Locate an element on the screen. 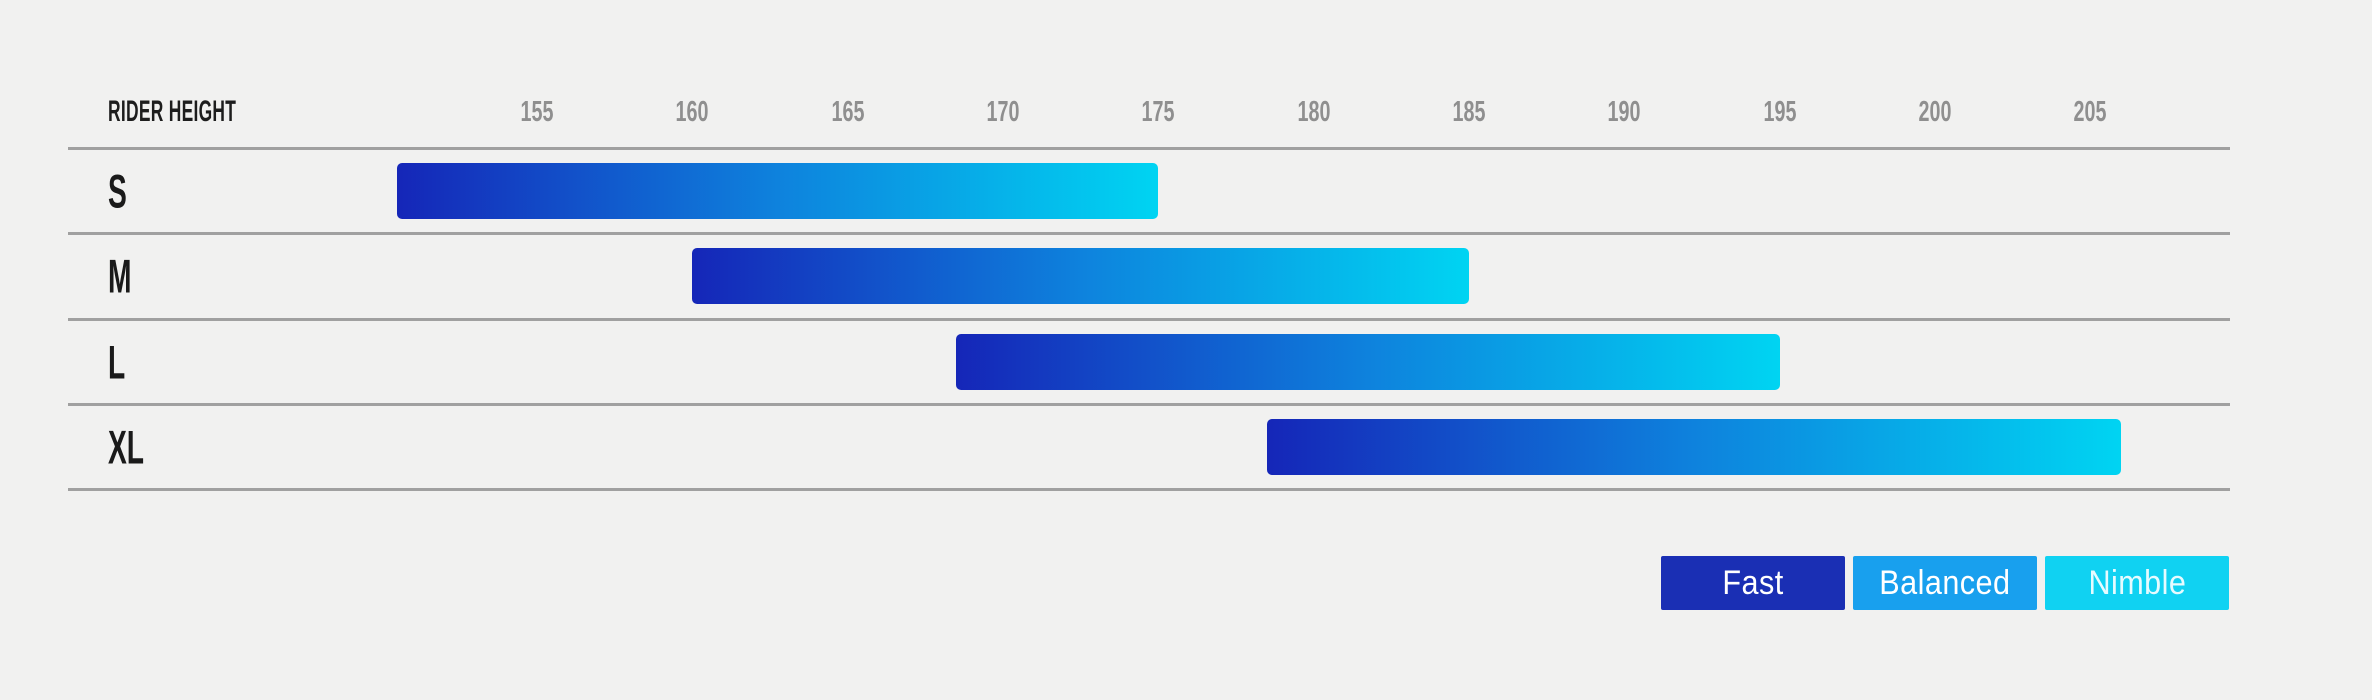  size-row-l: L is located at coordinates (1149, 360).